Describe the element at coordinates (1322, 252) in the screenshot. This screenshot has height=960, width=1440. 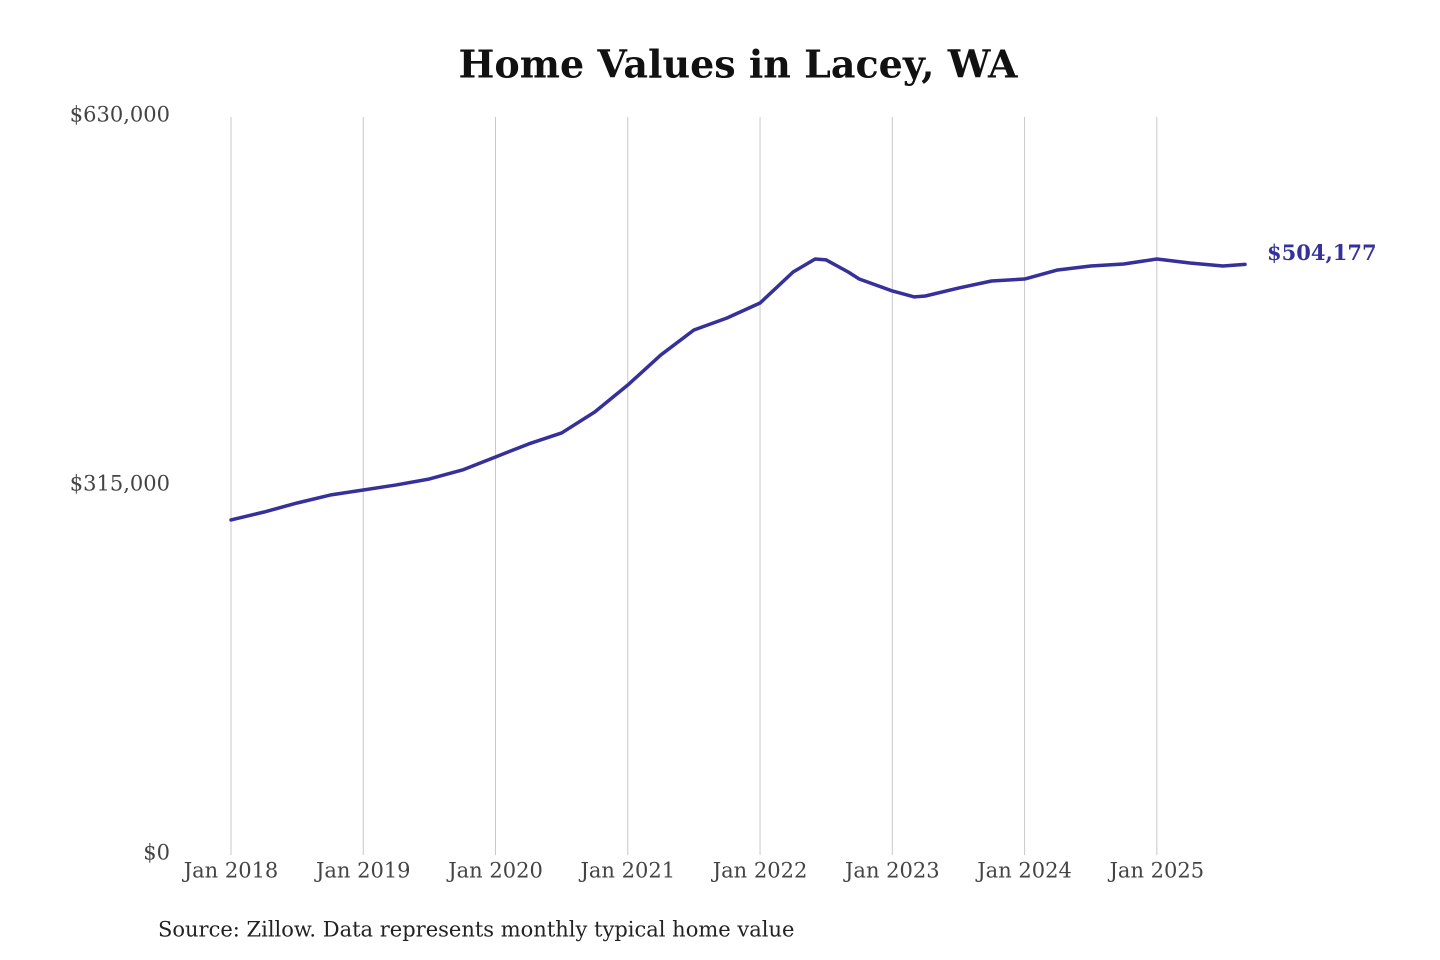
I see `value-label: $504,177` at that location.